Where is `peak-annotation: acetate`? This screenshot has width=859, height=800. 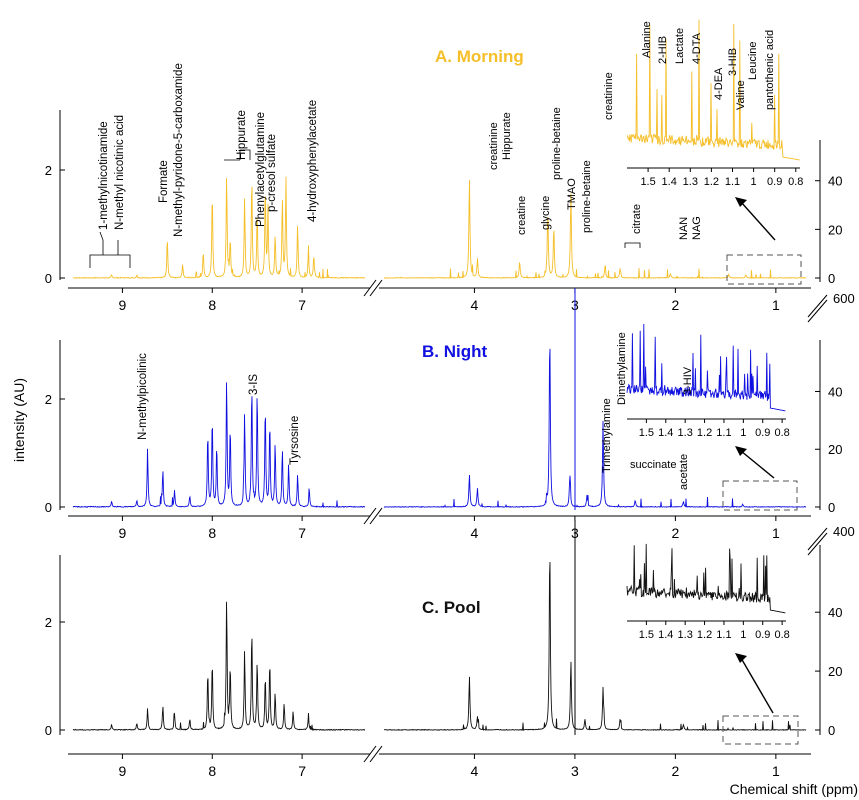
peak-annotation: acetate is located at coordinates (684, 472).